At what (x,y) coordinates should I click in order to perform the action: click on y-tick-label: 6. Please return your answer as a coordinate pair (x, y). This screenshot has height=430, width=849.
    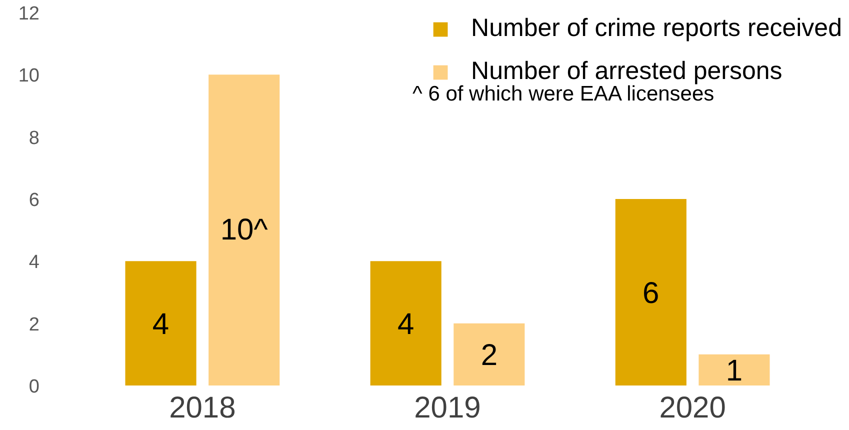
    Looking at the image, I should click on (34, 200).